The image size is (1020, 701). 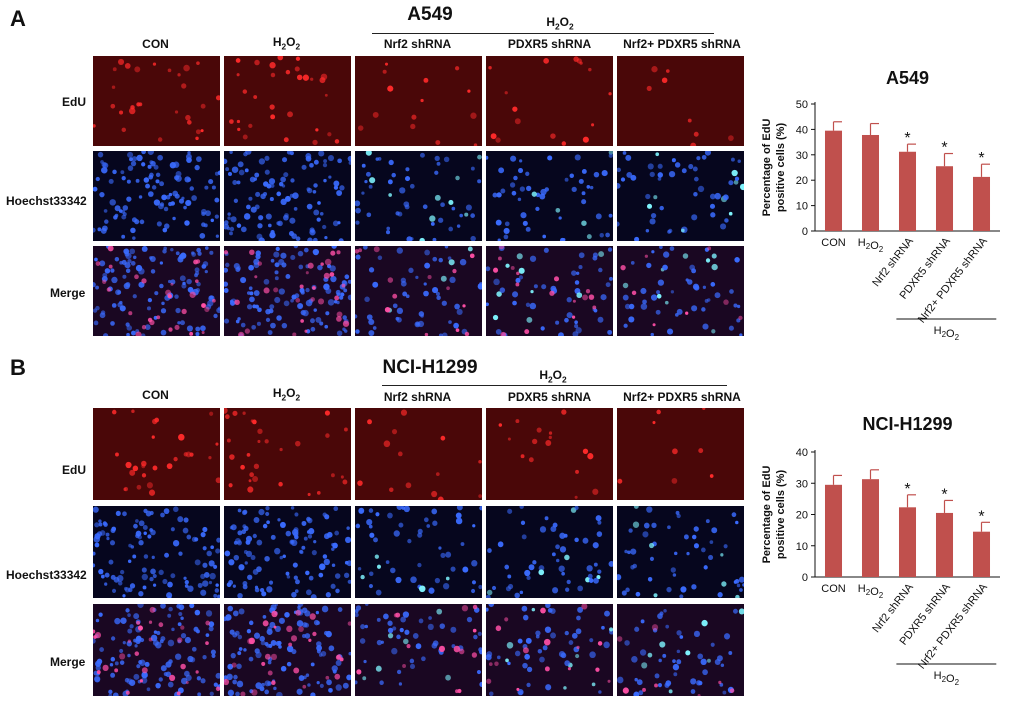 I want to click on panel-a-letter: A, so click(x=18, y=18).